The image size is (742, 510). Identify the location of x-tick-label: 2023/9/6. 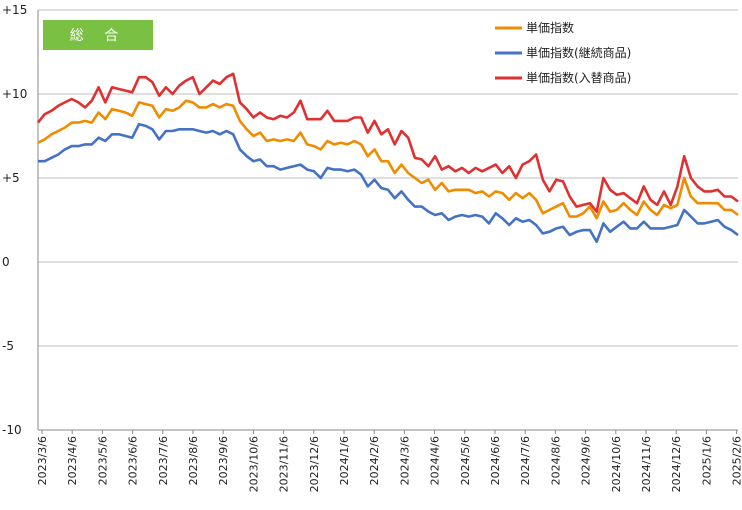
(223, 460).